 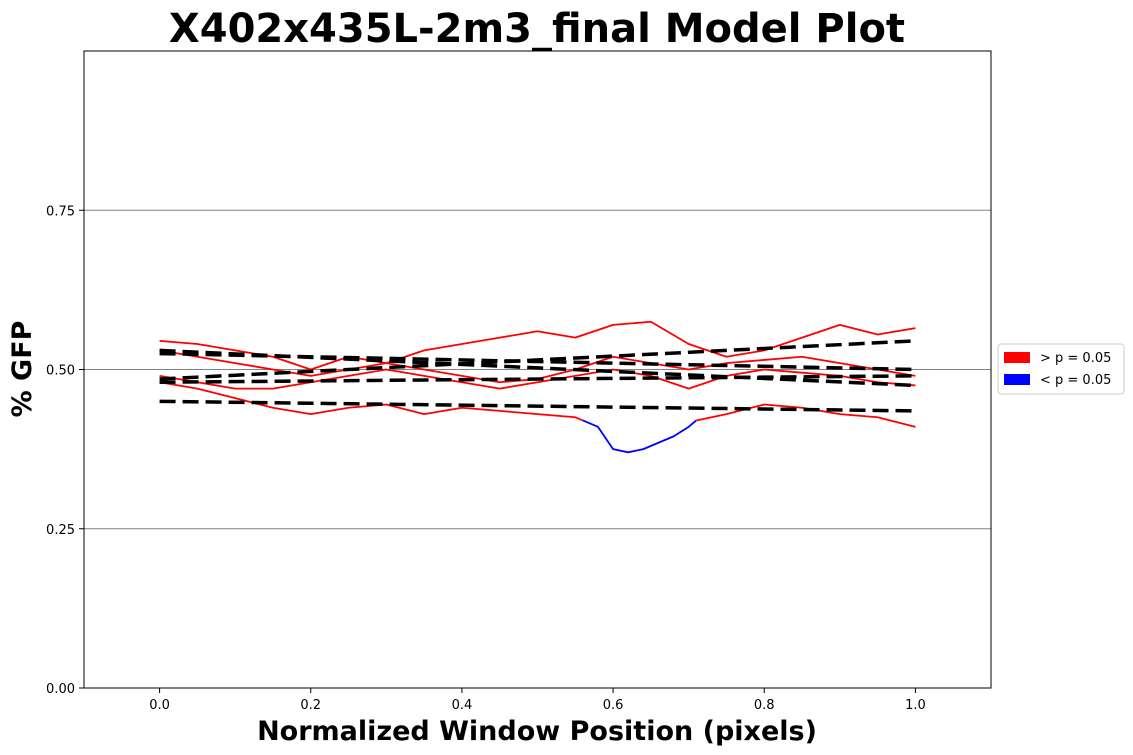 What do you see at coordinates (1075, 358) in the screenshot?
I see `legend-label-not-significant: > p = 0.05` at bounding box center [1075, 358].